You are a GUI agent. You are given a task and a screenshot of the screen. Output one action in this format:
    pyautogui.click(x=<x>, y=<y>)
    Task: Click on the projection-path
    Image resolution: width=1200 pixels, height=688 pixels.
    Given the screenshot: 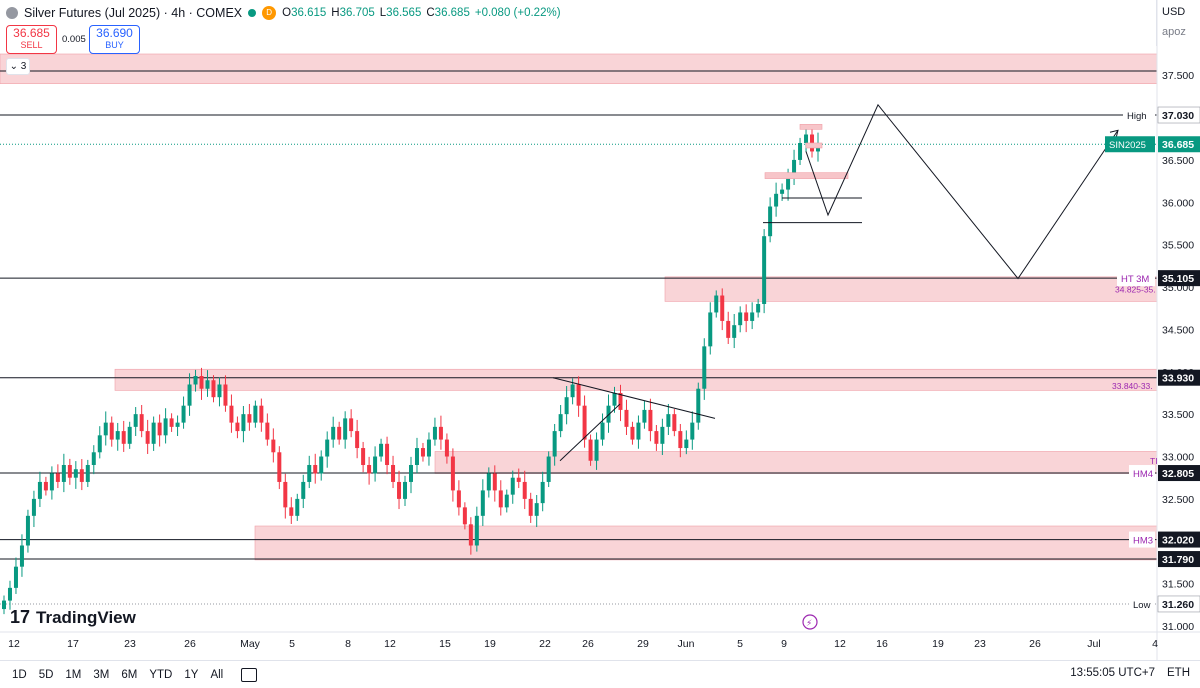 What is the action you would take?
    pyautogui.click(x=962, y=191)
    